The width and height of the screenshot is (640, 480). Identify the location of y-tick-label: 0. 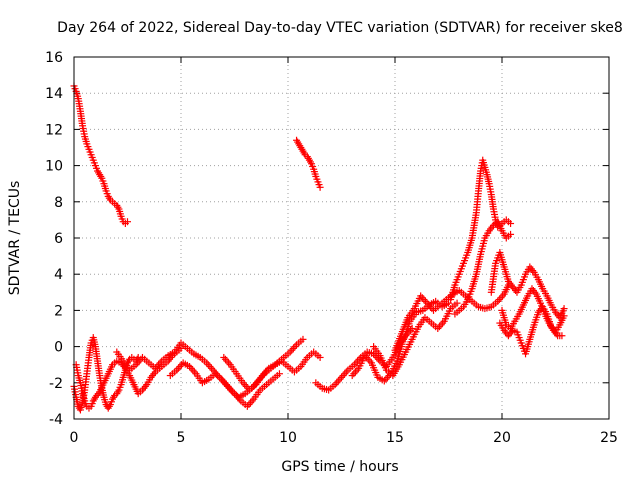
(58, 348).